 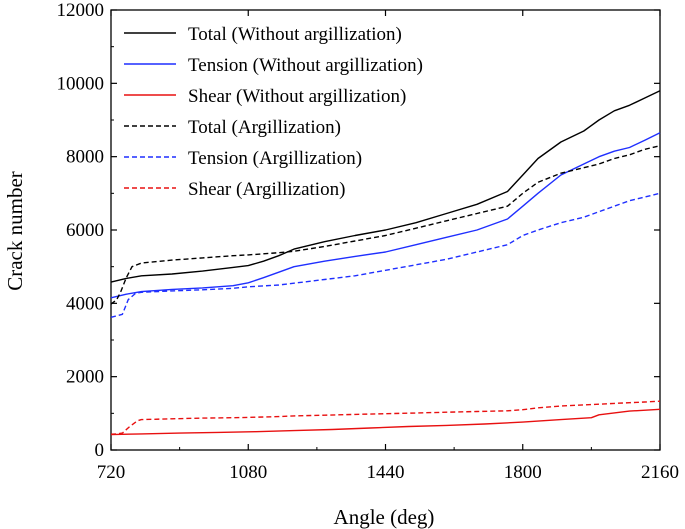 I want to click on legend-label-1: Total (Without argillization), so click(x=295, y=34).